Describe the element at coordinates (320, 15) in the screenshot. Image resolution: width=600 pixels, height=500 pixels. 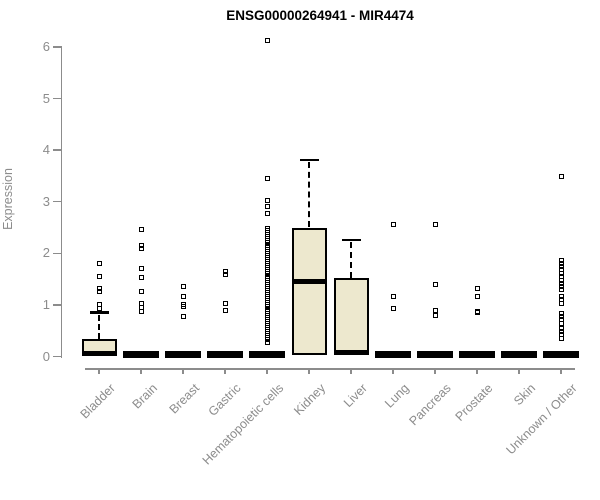
I see `chart-title: ENSG00000264941 - MIR4474` at that location.